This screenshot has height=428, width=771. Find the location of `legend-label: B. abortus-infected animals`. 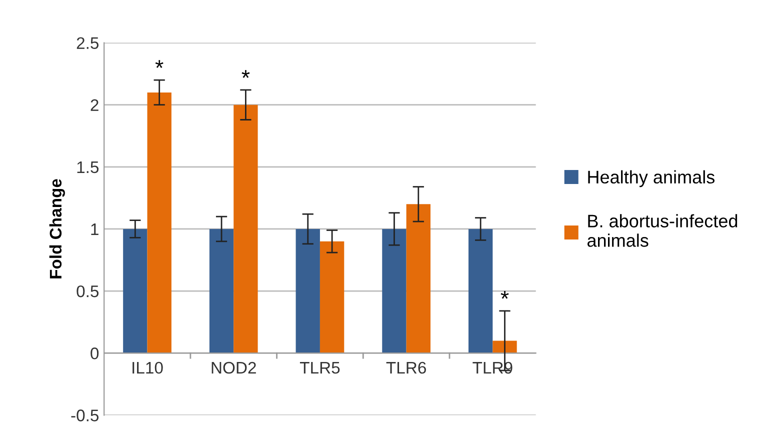

legend-label: B. abortus-infected animals is located at coordinates (662, 230).